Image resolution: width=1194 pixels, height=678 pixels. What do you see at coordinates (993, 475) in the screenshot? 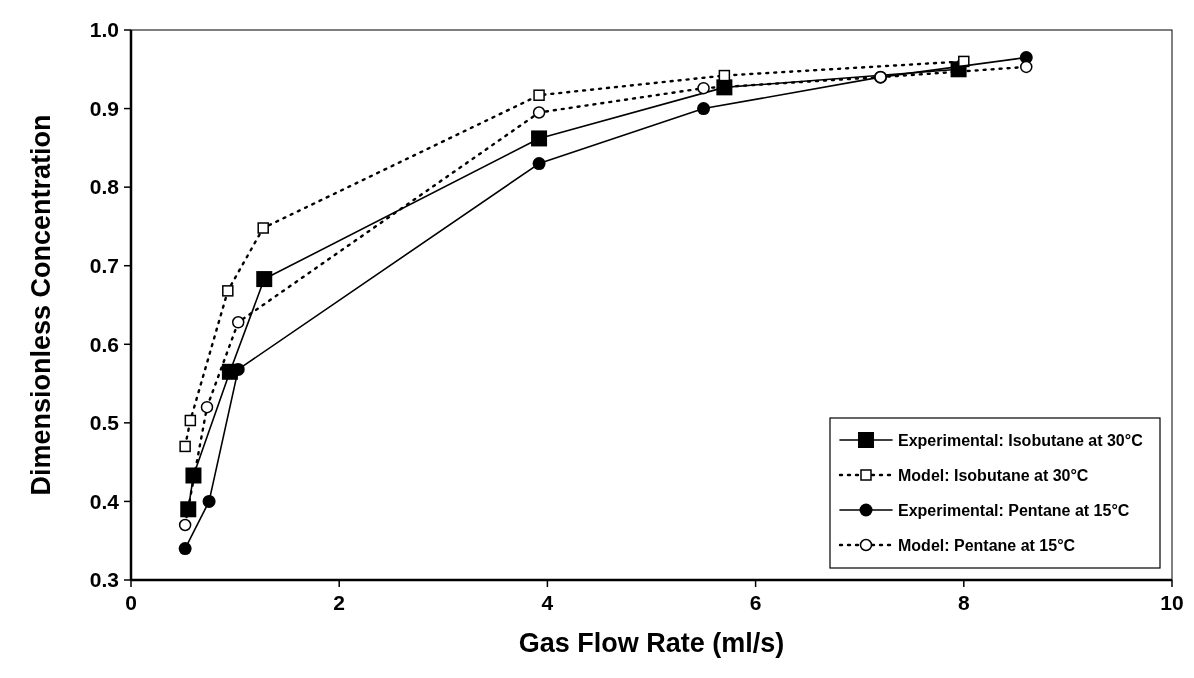
I see `legend-label: Model: Isobutane at 30°C` at bounding box center [993, 475].